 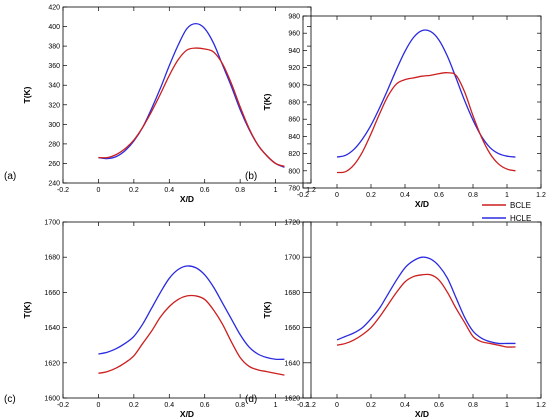 I want to click on y-tick-label: 800, so click(x=294, y=171).